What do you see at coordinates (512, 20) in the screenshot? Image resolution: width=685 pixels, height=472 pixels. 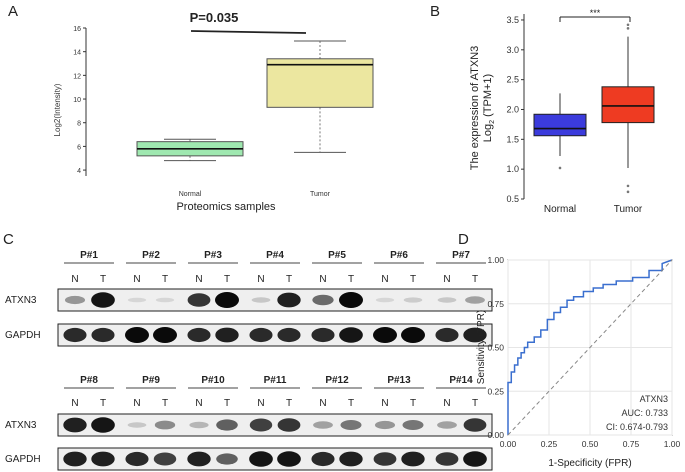 I see `panel-b-y-tick-label: 3.5` at bounding box center [512, 20].